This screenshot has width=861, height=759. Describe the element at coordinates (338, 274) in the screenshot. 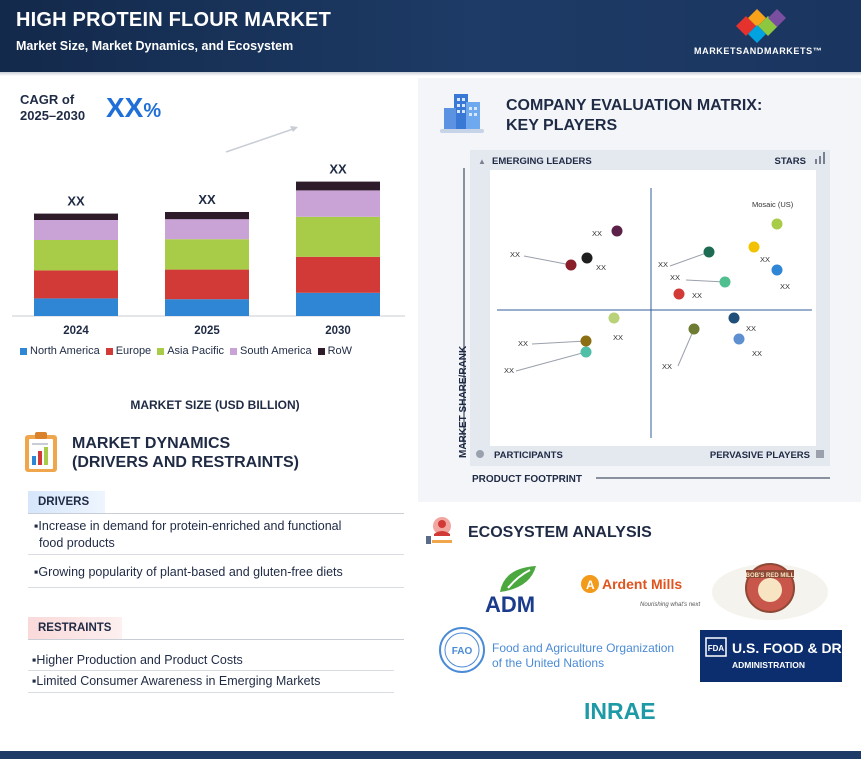

I see `bar-segment-europe` at that location.